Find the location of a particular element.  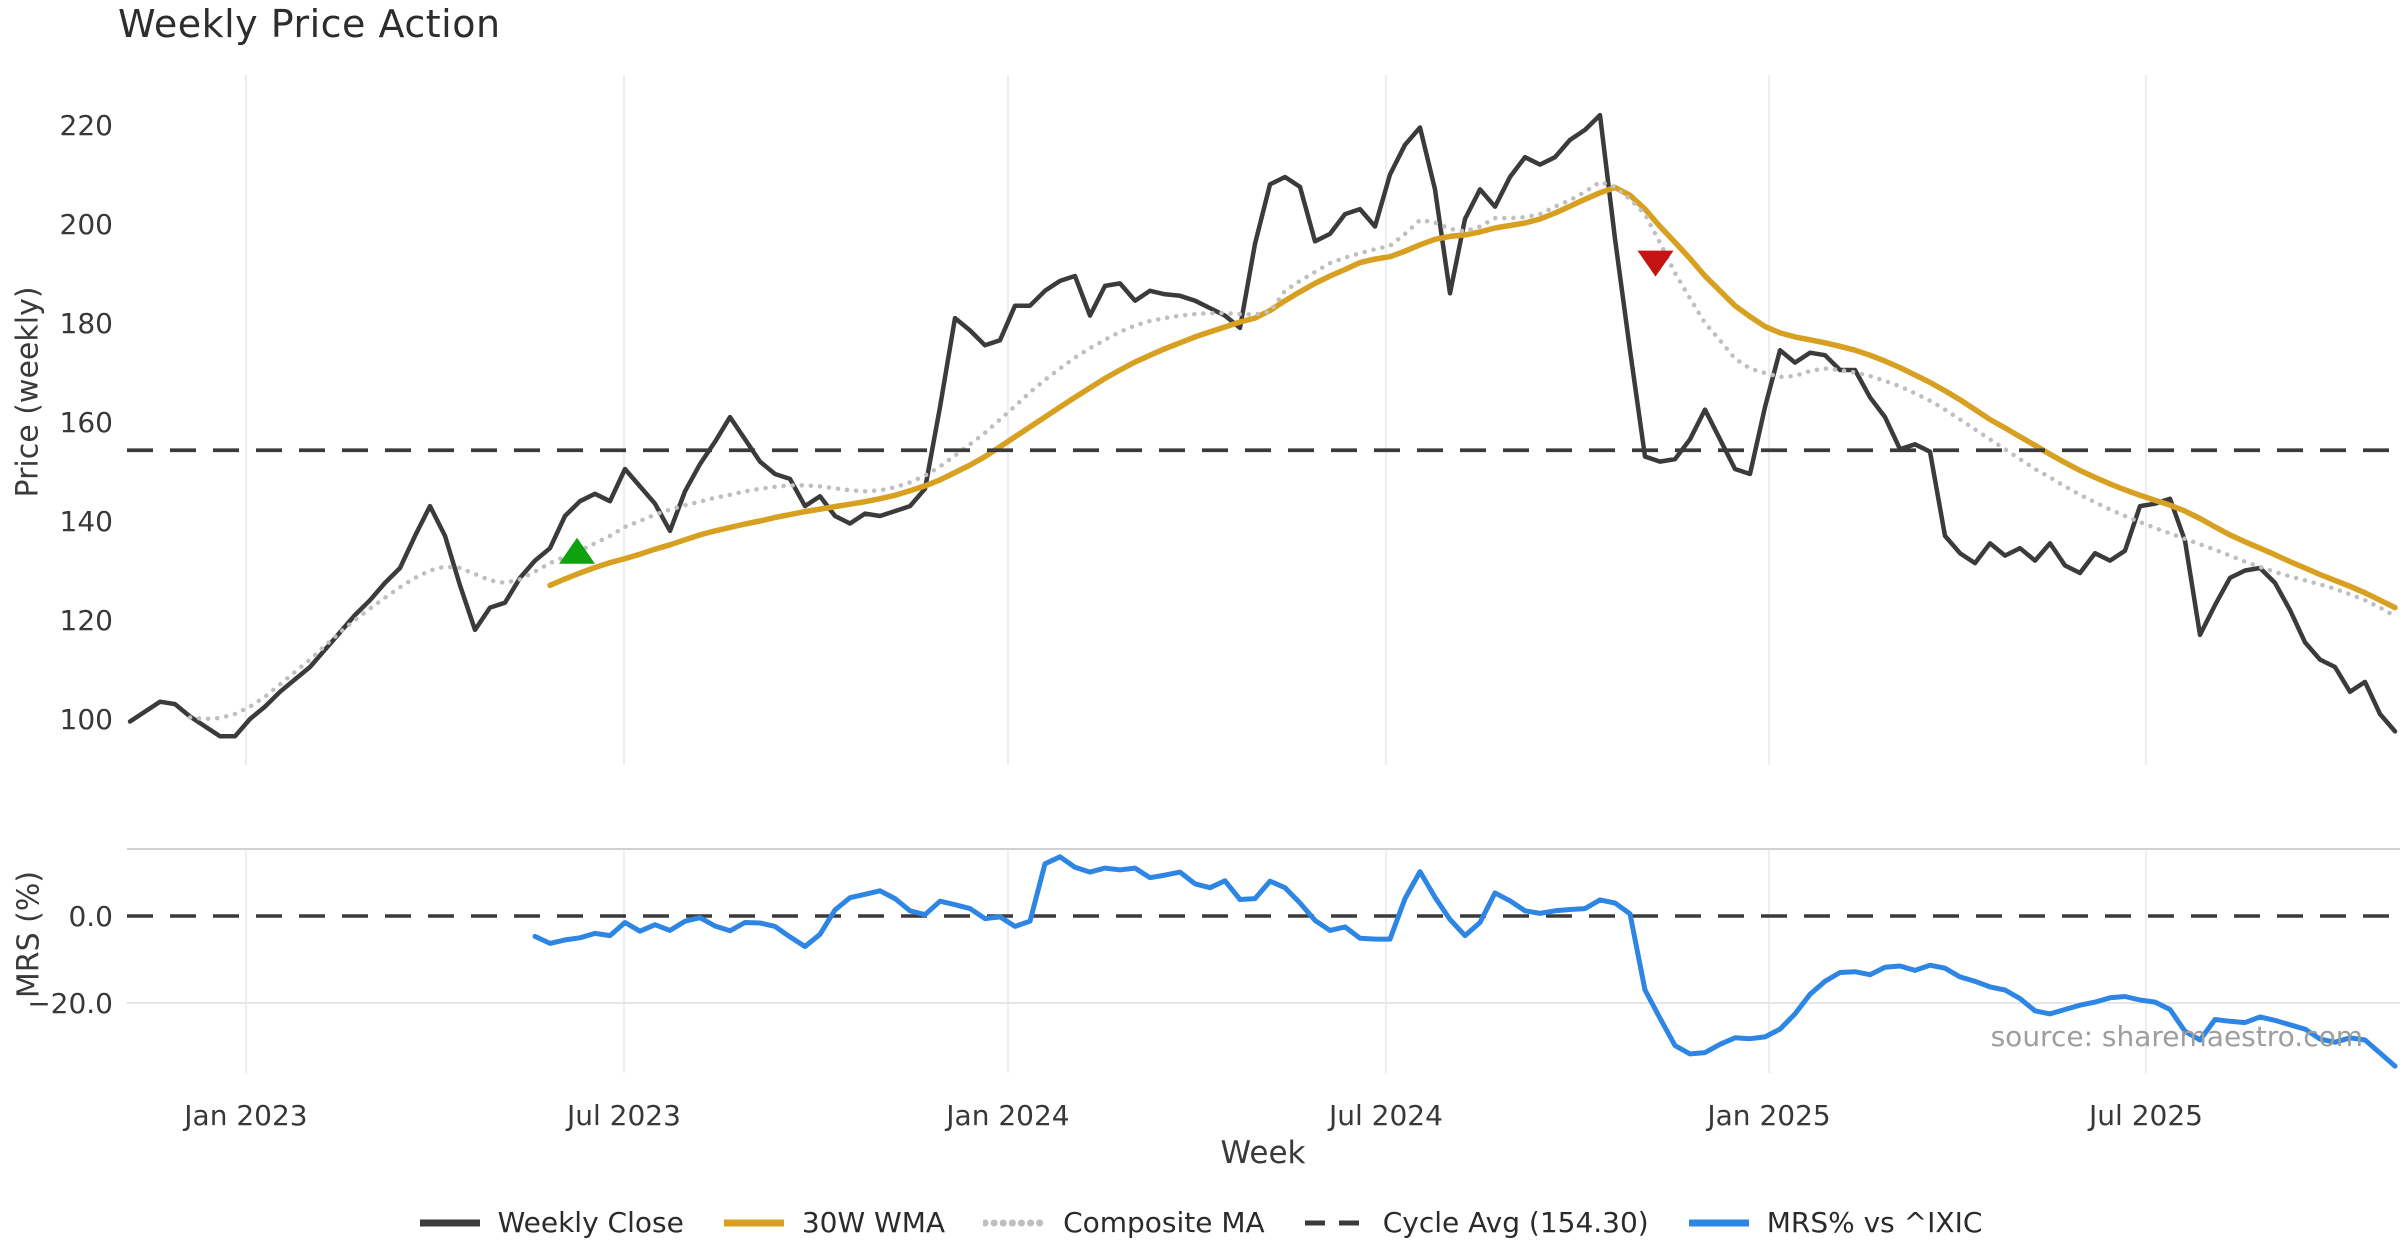

x-tick-label: Jan 2023 is located at coordinates (244, 1115).